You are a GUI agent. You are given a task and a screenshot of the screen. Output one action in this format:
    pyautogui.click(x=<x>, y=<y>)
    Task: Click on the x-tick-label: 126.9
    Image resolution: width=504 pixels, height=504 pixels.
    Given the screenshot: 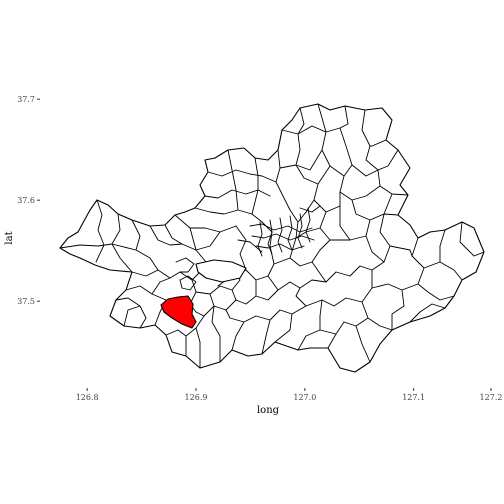 What is the action you would take?
    pyautogui.click(x=196, y=397)
    